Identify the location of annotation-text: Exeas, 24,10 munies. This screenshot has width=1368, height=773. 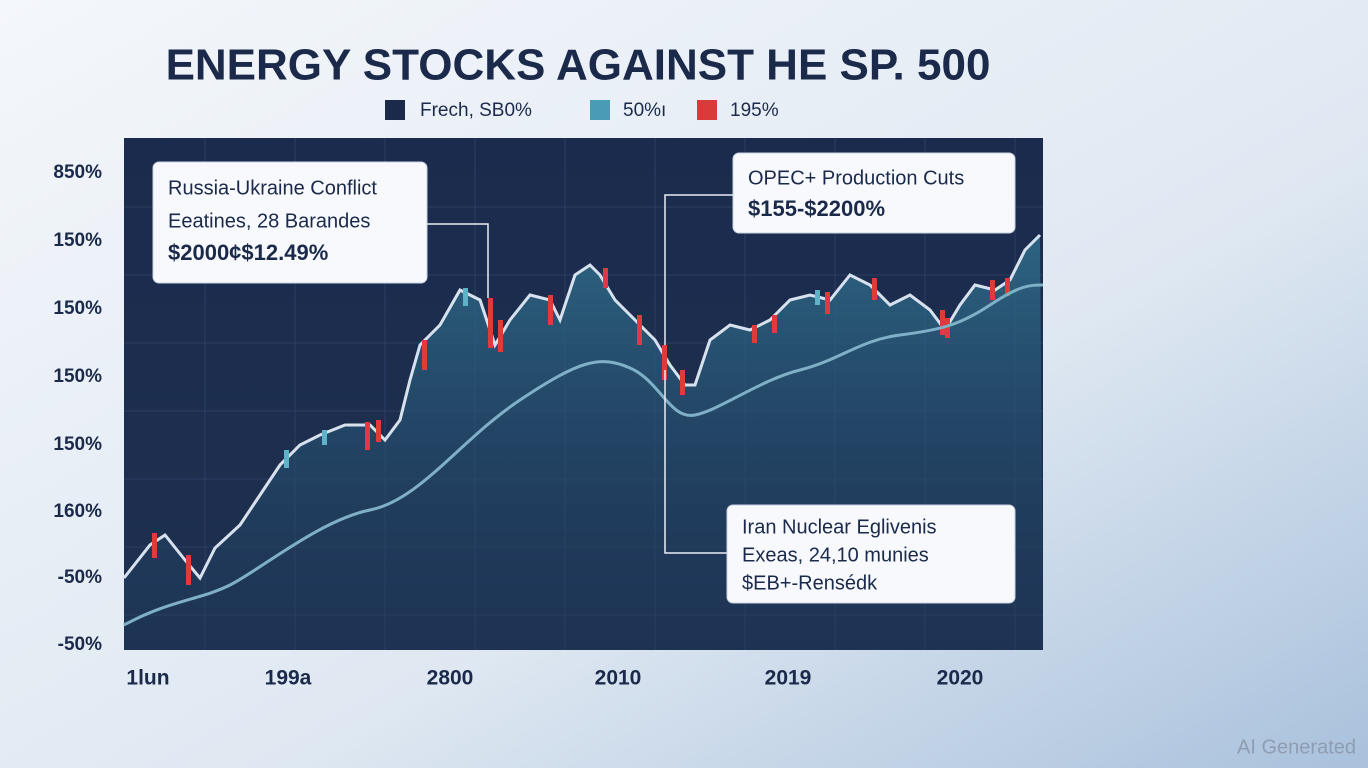
(835, 555).